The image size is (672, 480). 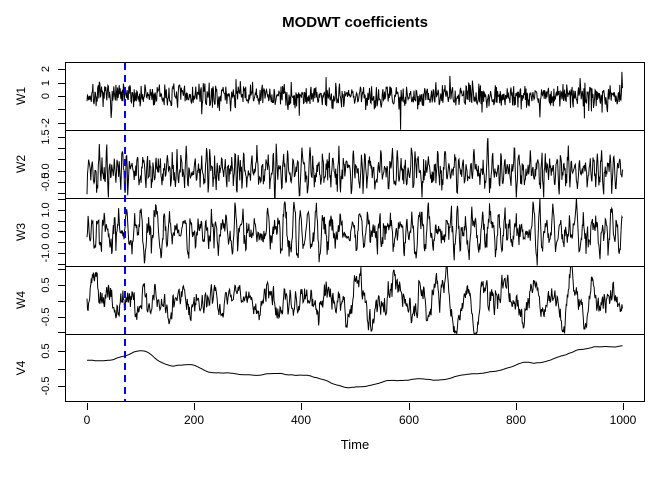 I want to click on series-w2-line, so click(x=354, y=168).